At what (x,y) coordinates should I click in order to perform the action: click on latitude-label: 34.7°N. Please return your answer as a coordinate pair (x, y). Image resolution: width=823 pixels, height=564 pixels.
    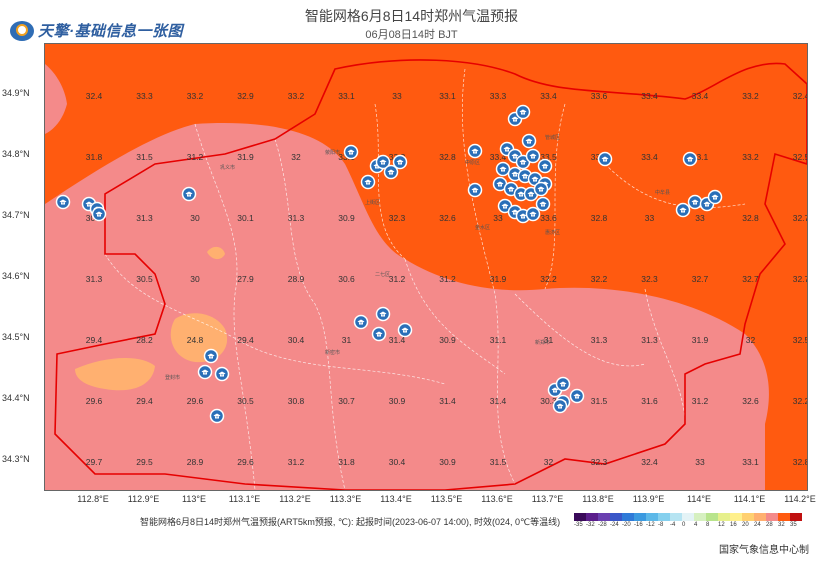
    Looking at the image, I should click on (16, 215).